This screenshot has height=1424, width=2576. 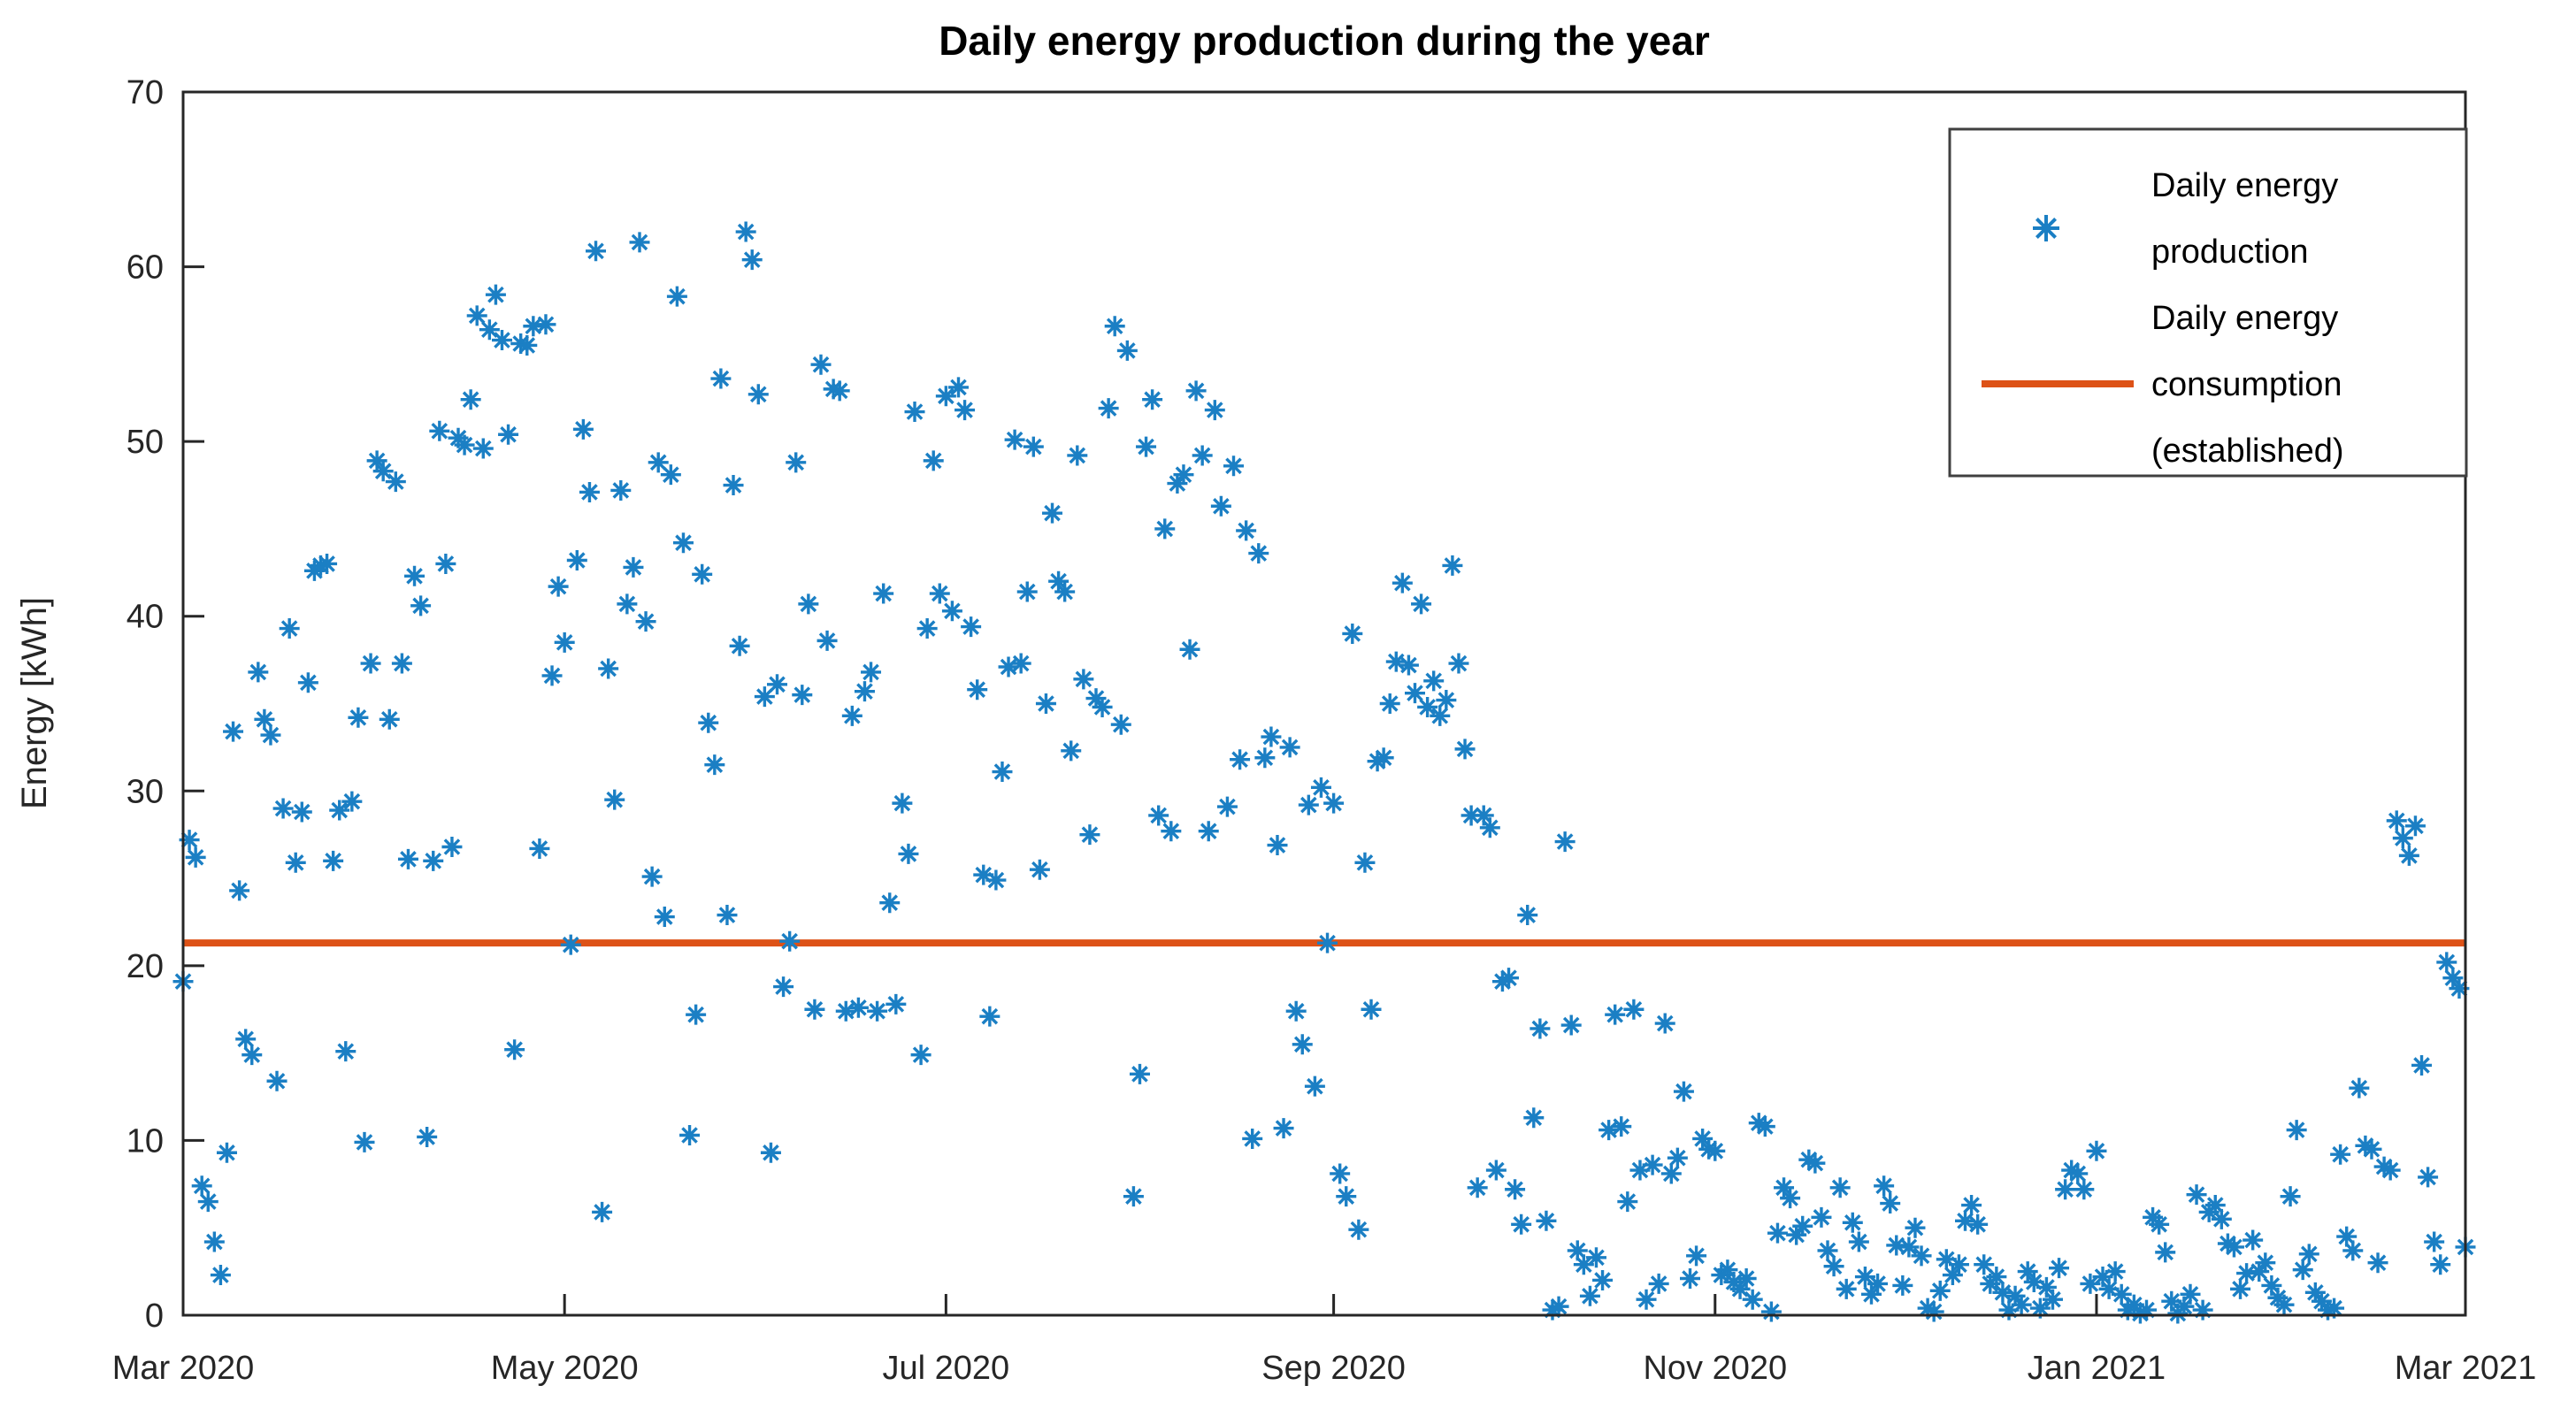 I want to click on x-tick-label: Mar 2021, so click(x=2466, y=1368).